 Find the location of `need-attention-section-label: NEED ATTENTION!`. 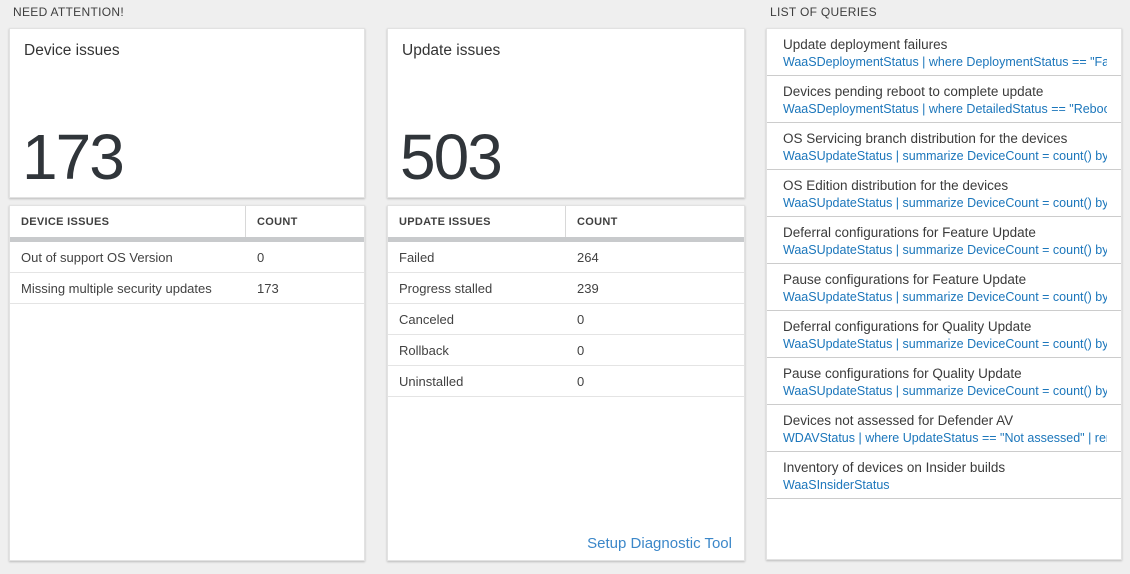

need-attention-section-label: NEED ATTENTION! is located at coordinates (68, 12).